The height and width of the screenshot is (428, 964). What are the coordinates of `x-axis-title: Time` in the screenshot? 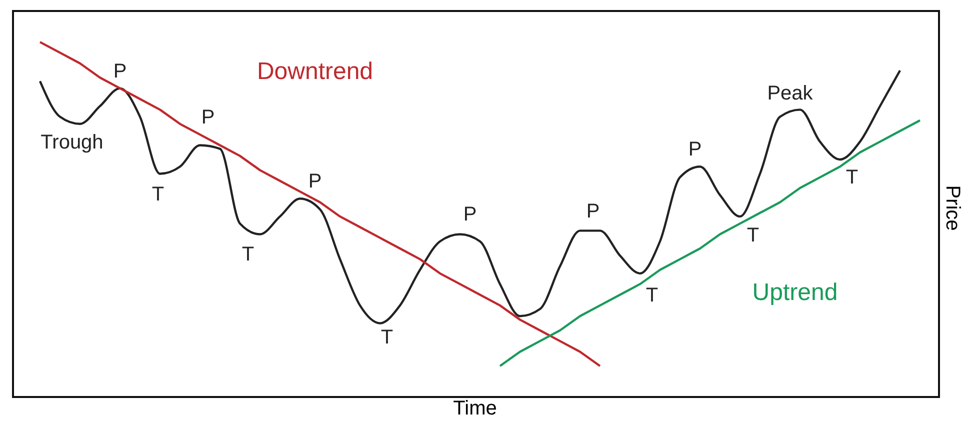 It's located at (475, 409).